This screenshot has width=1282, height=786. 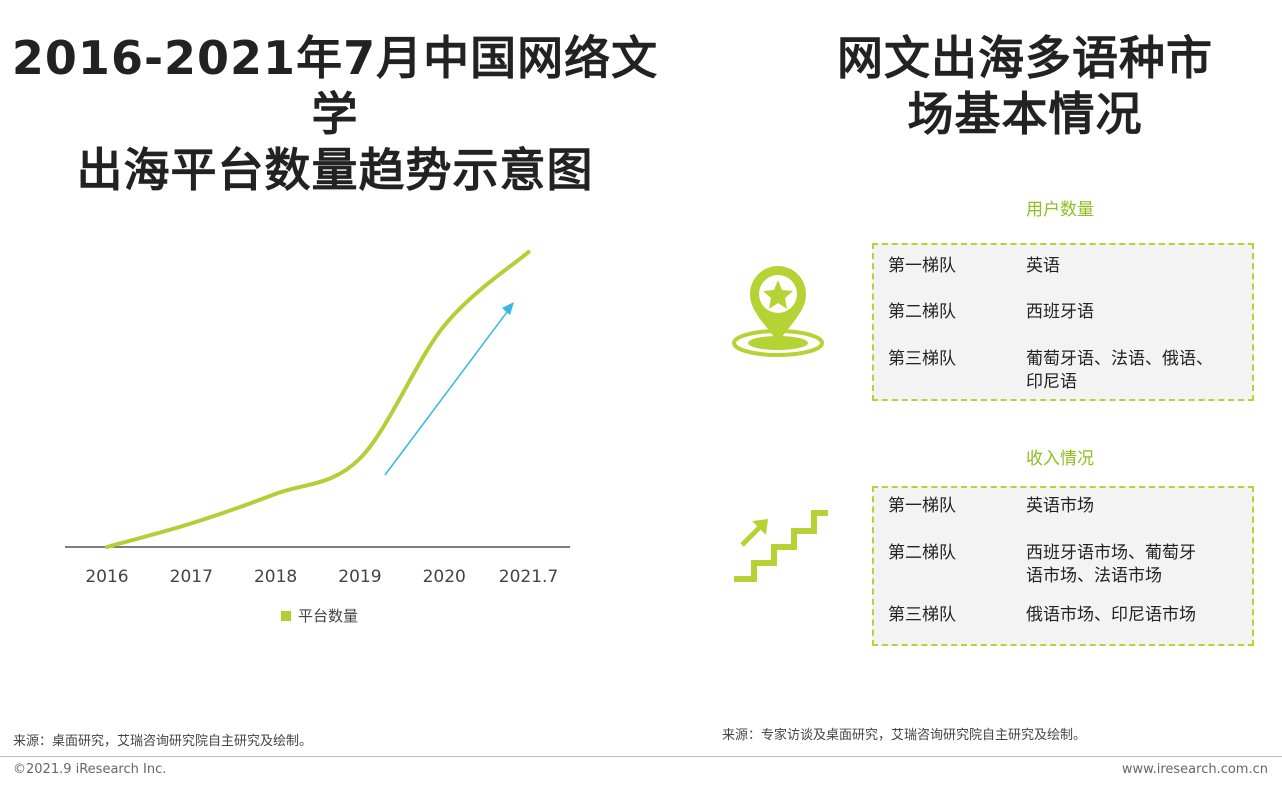 I want to click on user-count-tier-box: 第一梯队 英语 第二梯队 西班牙语 第三梯队 葡萄牙语、法语、俄语、 印尼语, so click(x=1063, y=322).